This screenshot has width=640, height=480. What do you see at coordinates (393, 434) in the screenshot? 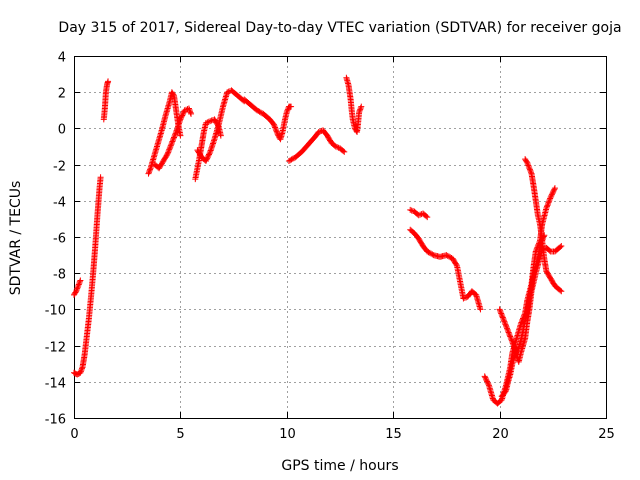
I see `x-tick-label: 15` at bounding box center [393, 434].